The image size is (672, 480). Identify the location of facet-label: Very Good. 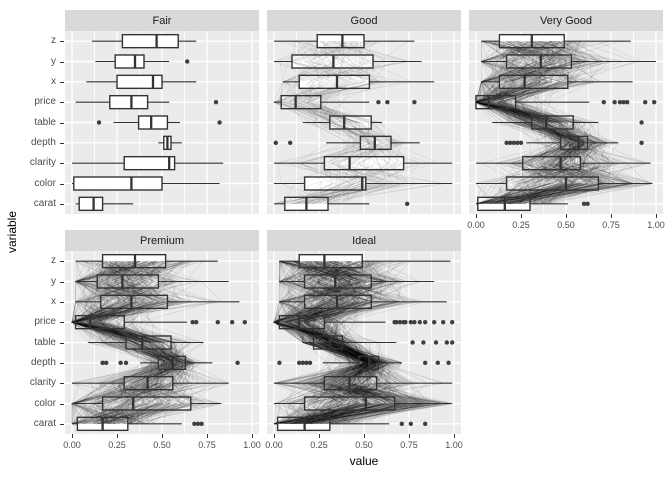
(566, 20).